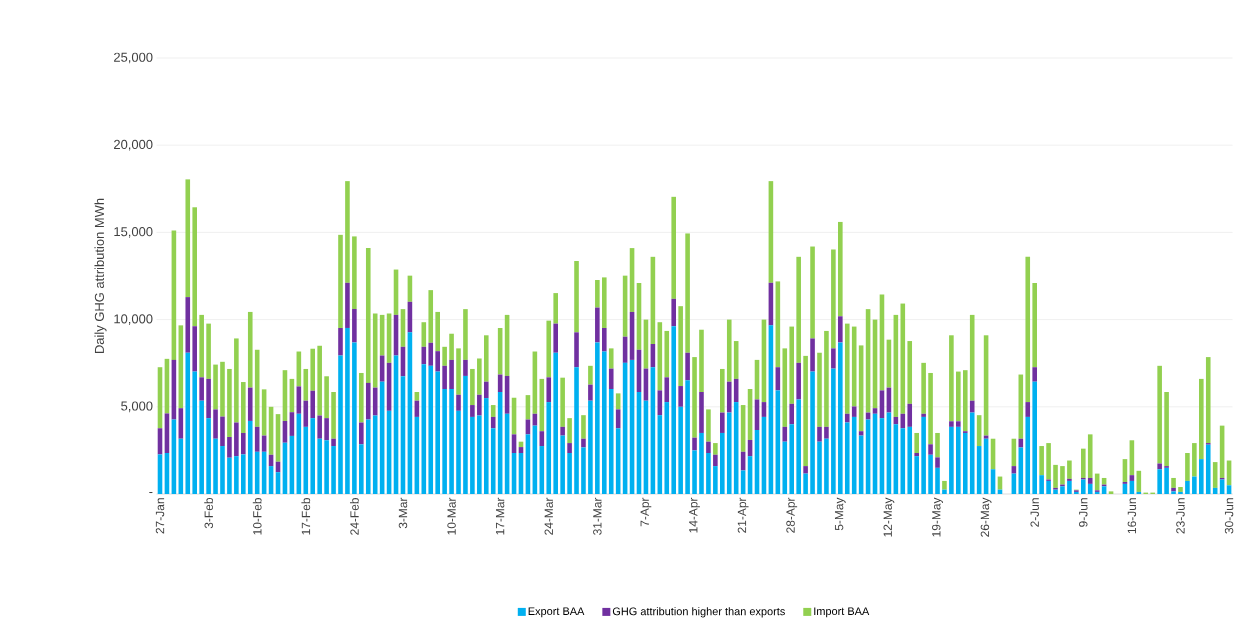  What do you see at coordinates (889, 517) in the screenshot?
I see `x-tick-label: 12-May` at bounding box center [889, 517].